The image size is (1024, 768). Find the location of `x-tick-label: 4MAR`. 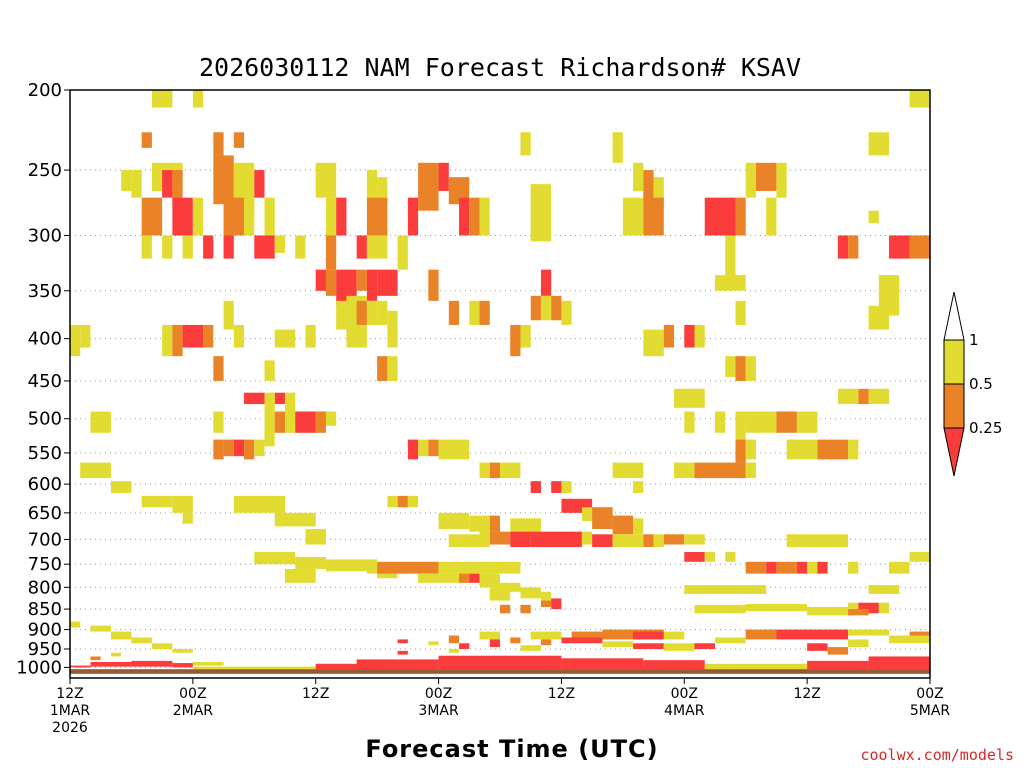

x-tick-label: 4MAR is located at coordinates (684, 711).